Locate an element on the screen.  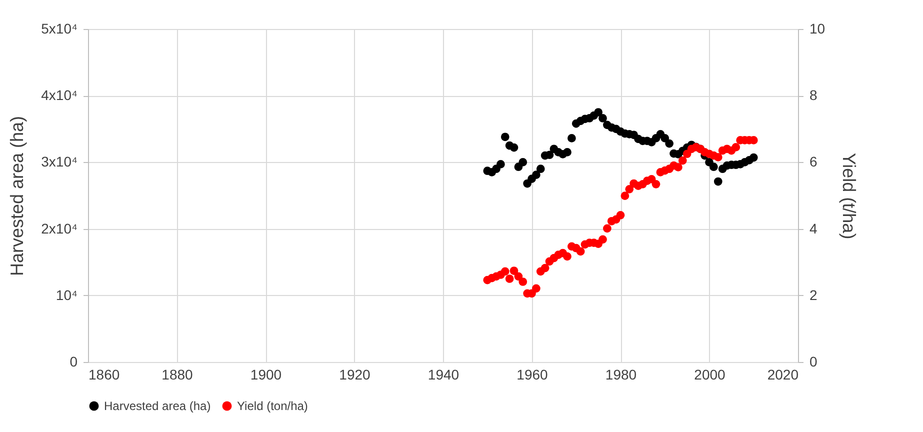
y2-tick-label: 6 is located at coordinates (814, 162).